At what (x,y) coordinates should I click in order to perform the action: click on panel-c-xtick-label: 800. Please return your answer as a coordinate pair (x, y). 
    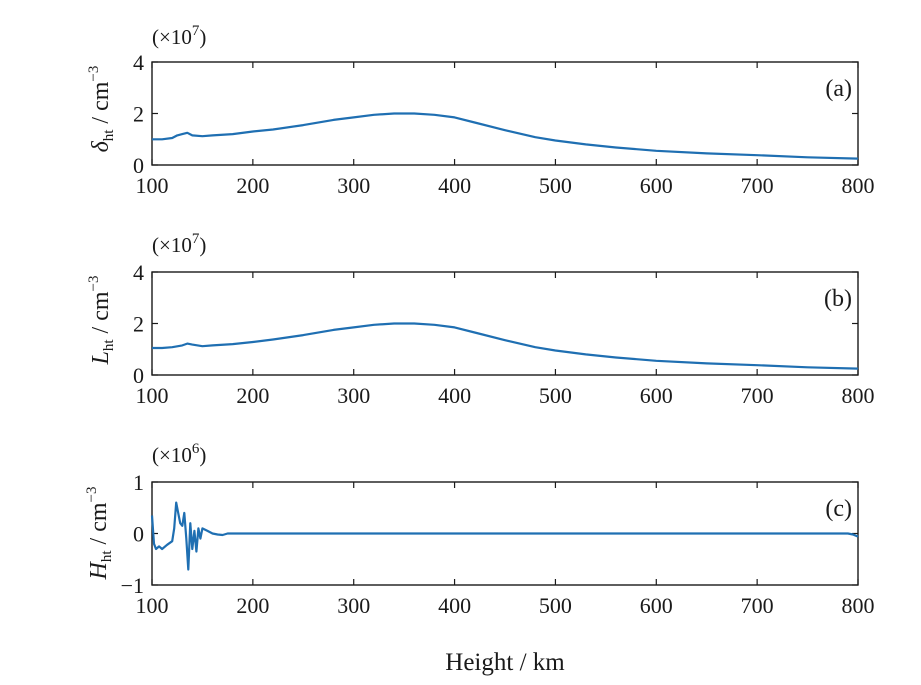
    Looking at the image, I should click on (858, 605).